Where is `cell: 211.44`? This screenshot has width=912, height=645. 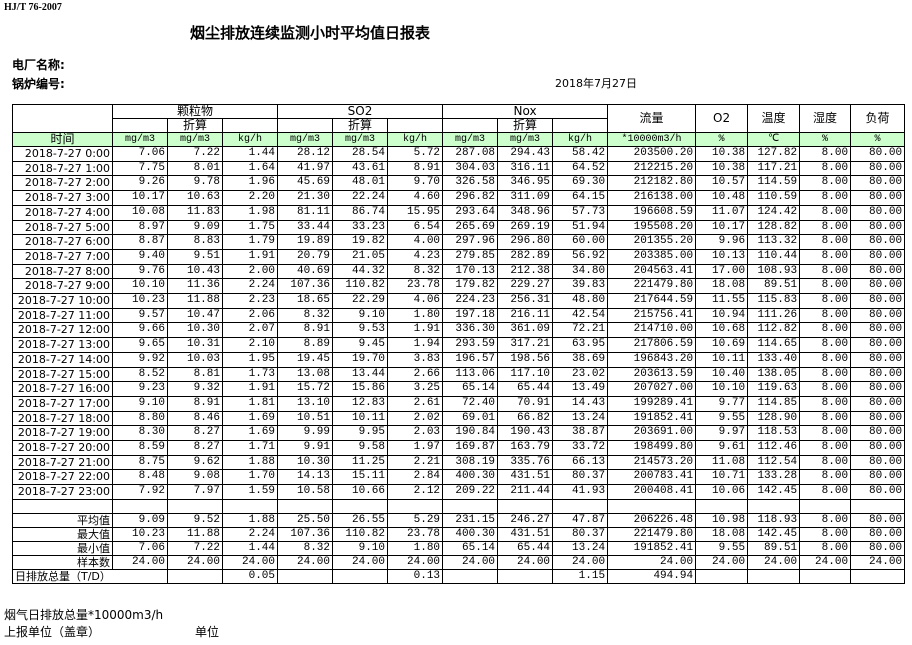 cell: 211.44 is located at coordinates (525, 492).